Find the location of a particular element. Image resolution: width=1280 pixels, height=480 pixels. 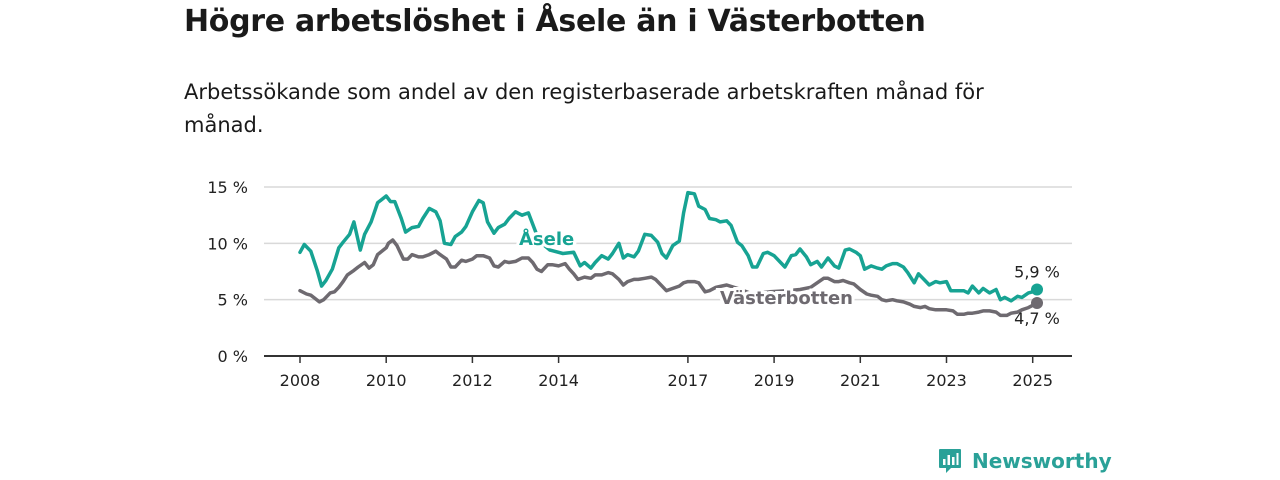

x-tick-label: 2012 is located at coordinates (472, 380).